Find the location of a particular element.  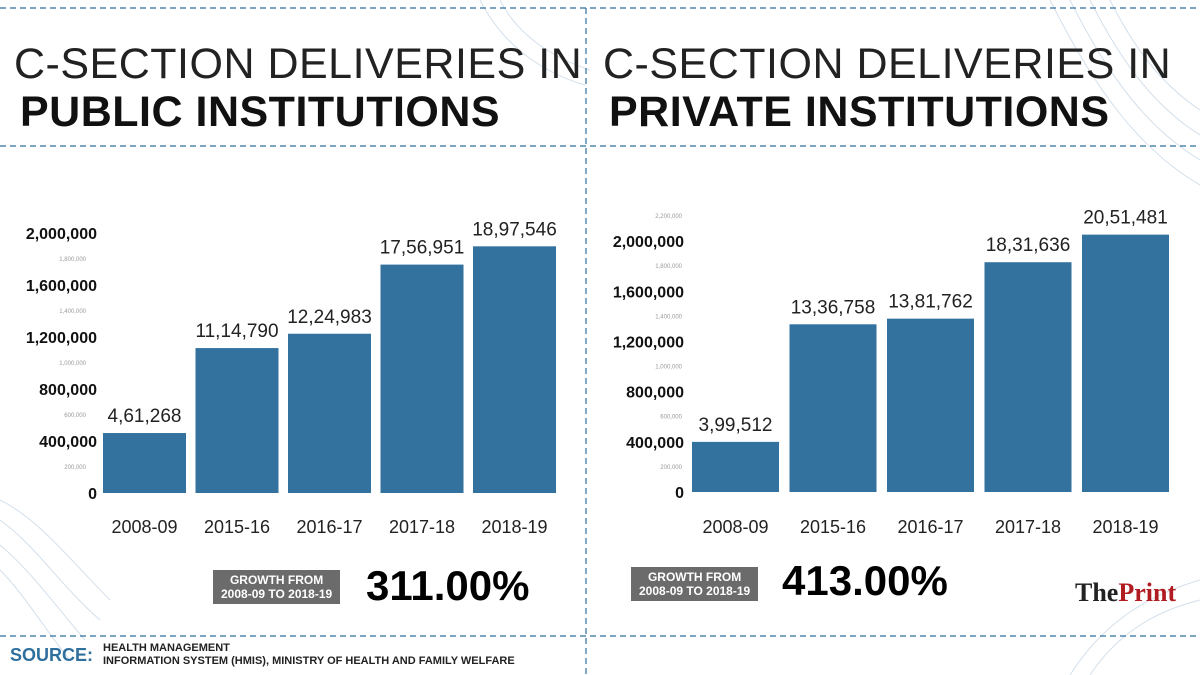

data-label: 18,97,546 is located at coordinates (514, 229).